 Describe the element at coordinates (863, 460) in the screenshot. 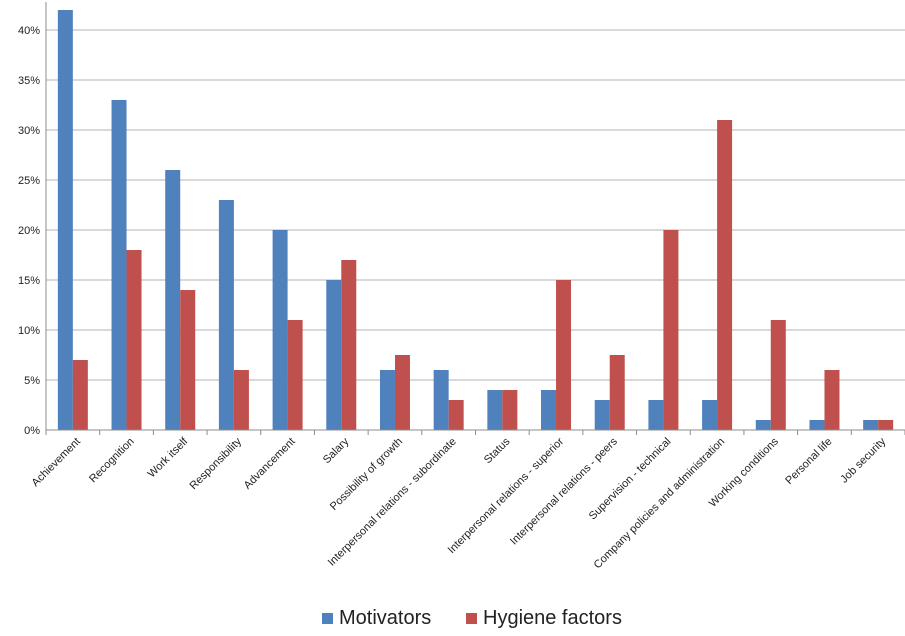

I see `x-category-label: Job security` at that location.